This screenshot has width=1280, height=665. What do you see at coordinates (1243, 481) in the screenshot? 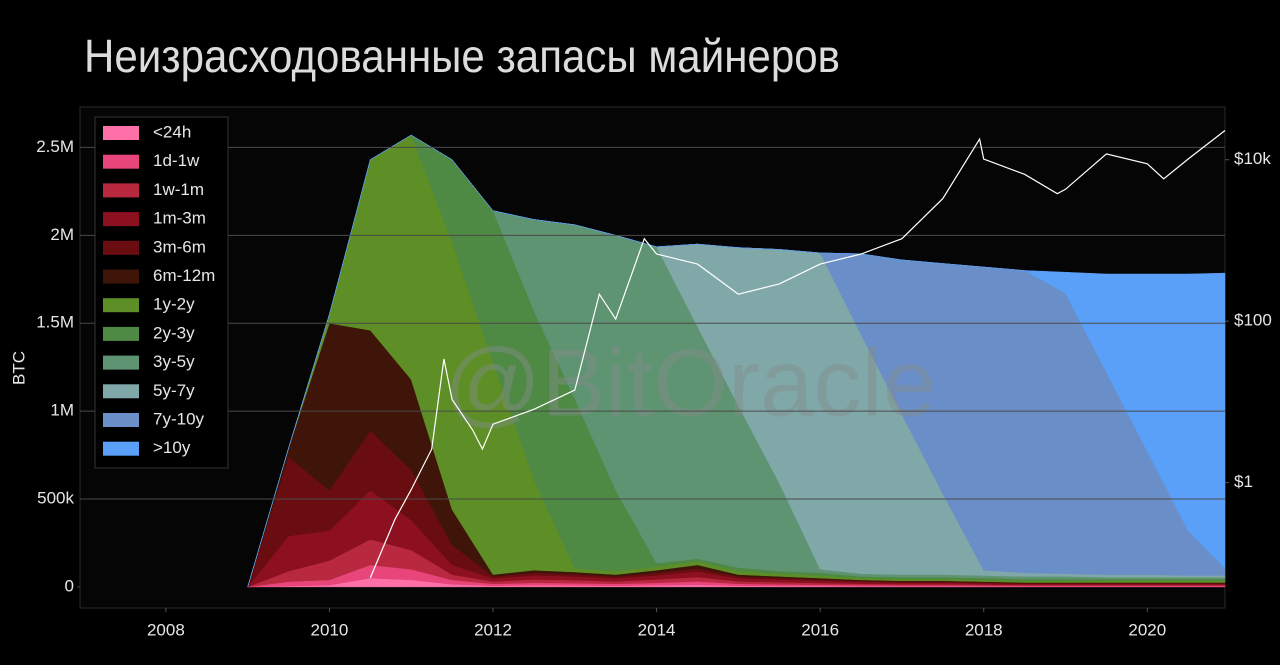
I see `y2-tick-label: $1` at bounding box center [1243, 481].